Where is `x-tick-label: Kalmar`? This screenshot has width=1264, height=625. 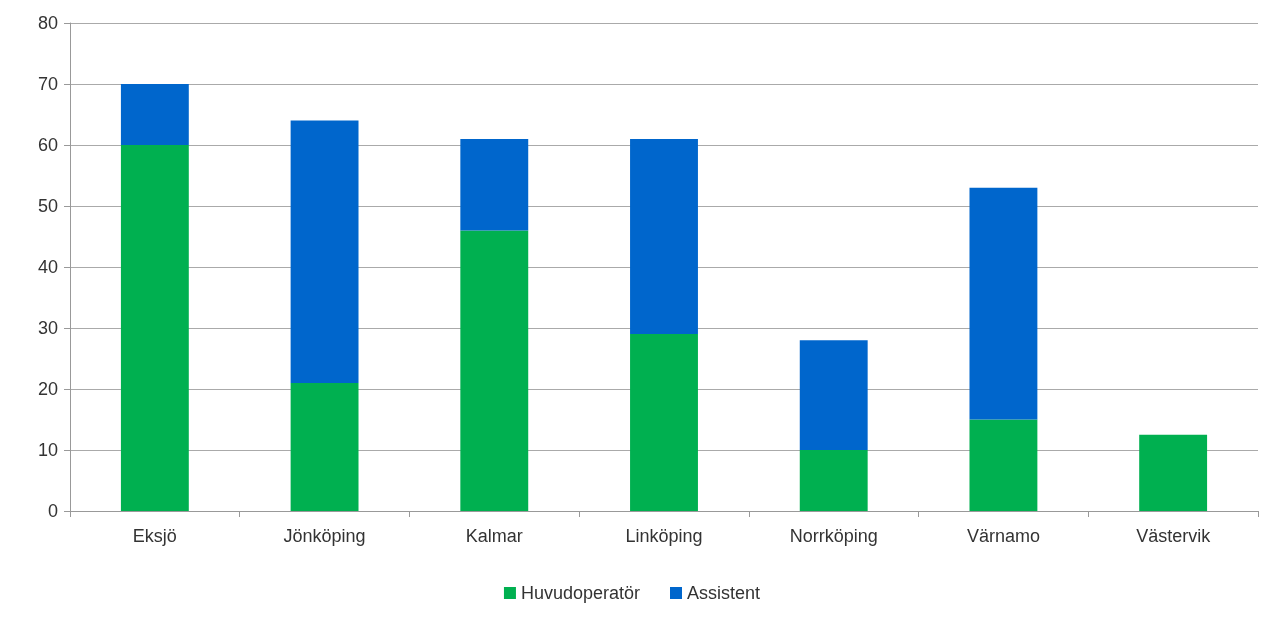
x-tick-label: Kalmar is located at coordinates (494, 536).